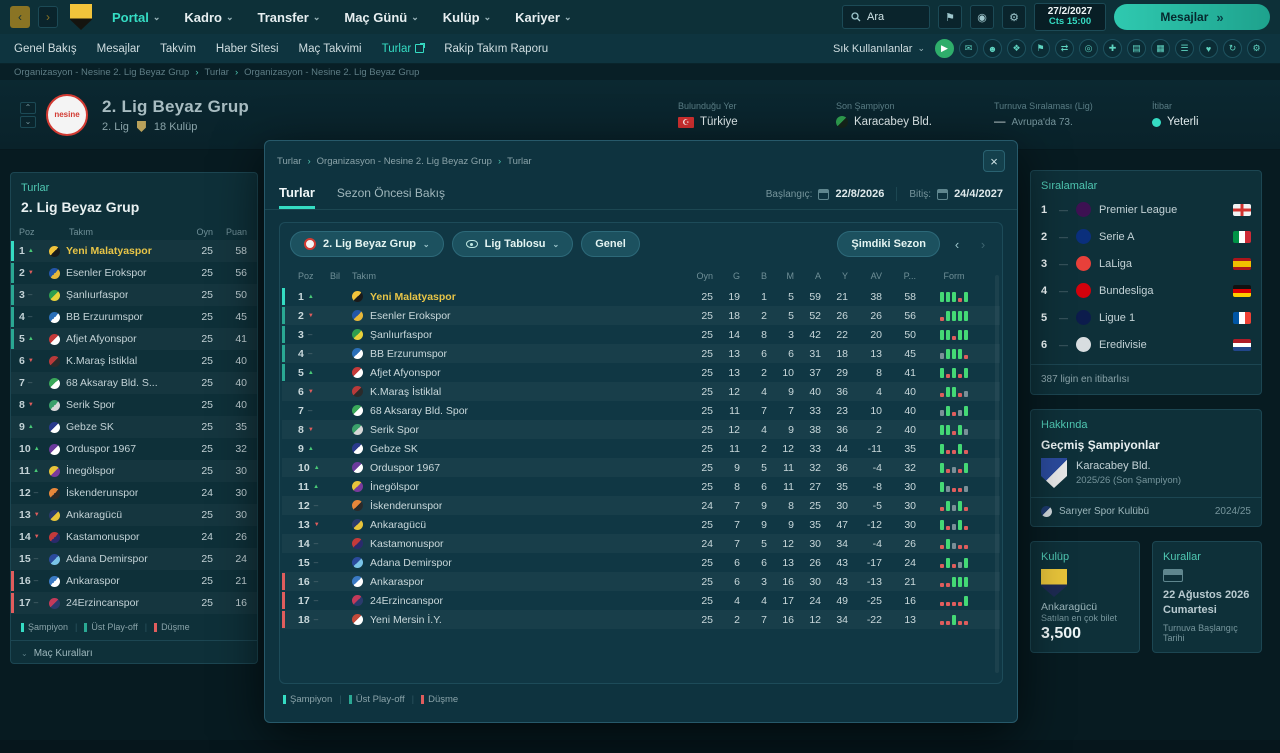 The width and height of the screenshot is (1280, 753). I want to click on table-row-ankaraspor: 16– Ankaraspor 25 6 3 16 30 43 -13 21, so click(641, 581).